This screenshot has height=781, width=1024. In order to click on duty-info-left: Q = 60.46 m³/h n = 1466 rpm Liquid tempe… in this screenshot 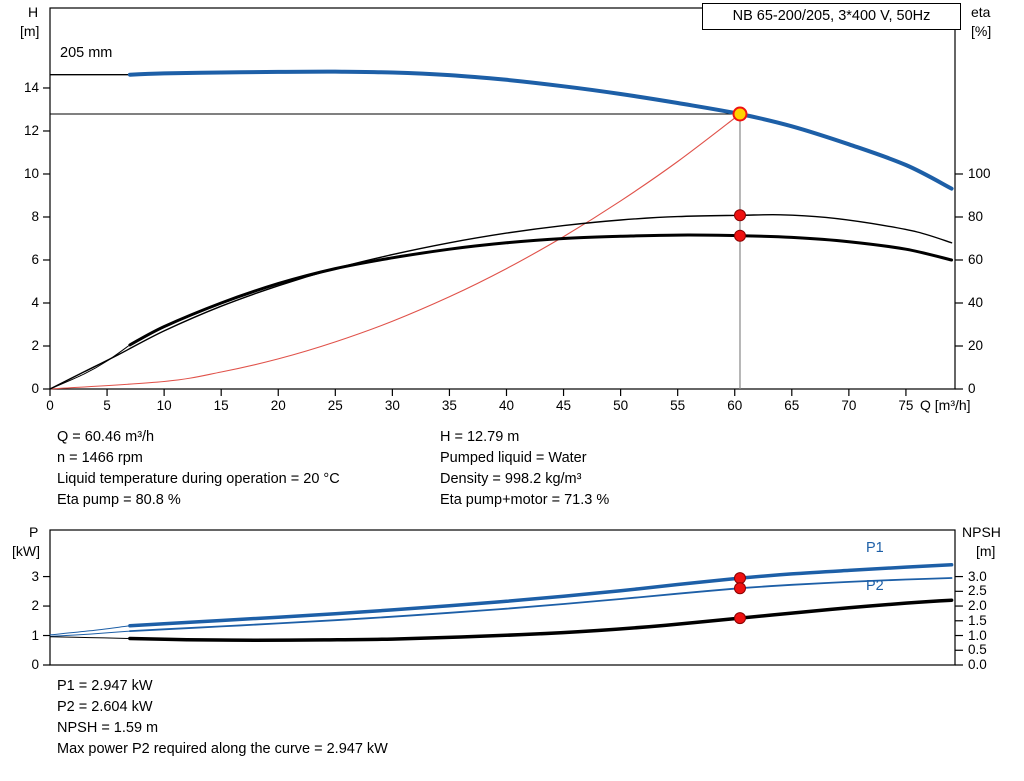, I will do `click(198, 469)`.